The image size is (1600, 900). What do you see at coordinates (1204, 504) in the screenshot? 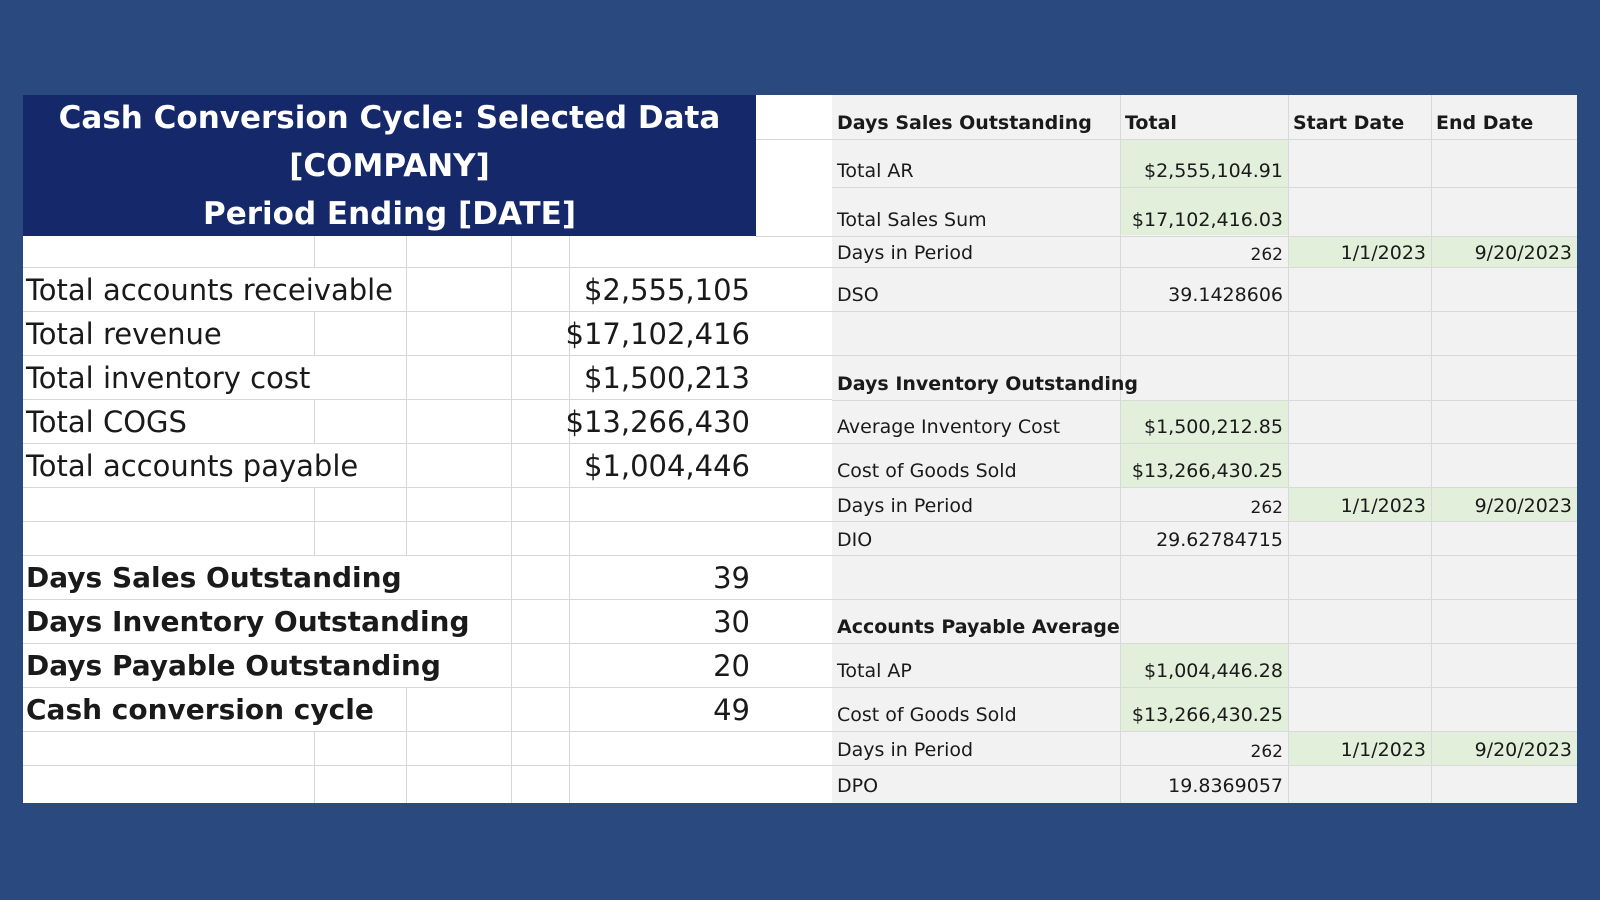
I see `calc-row-days-dio: Days in Period 262 1/1/2023 9/20/2023` at bounding box center [1204, 504].